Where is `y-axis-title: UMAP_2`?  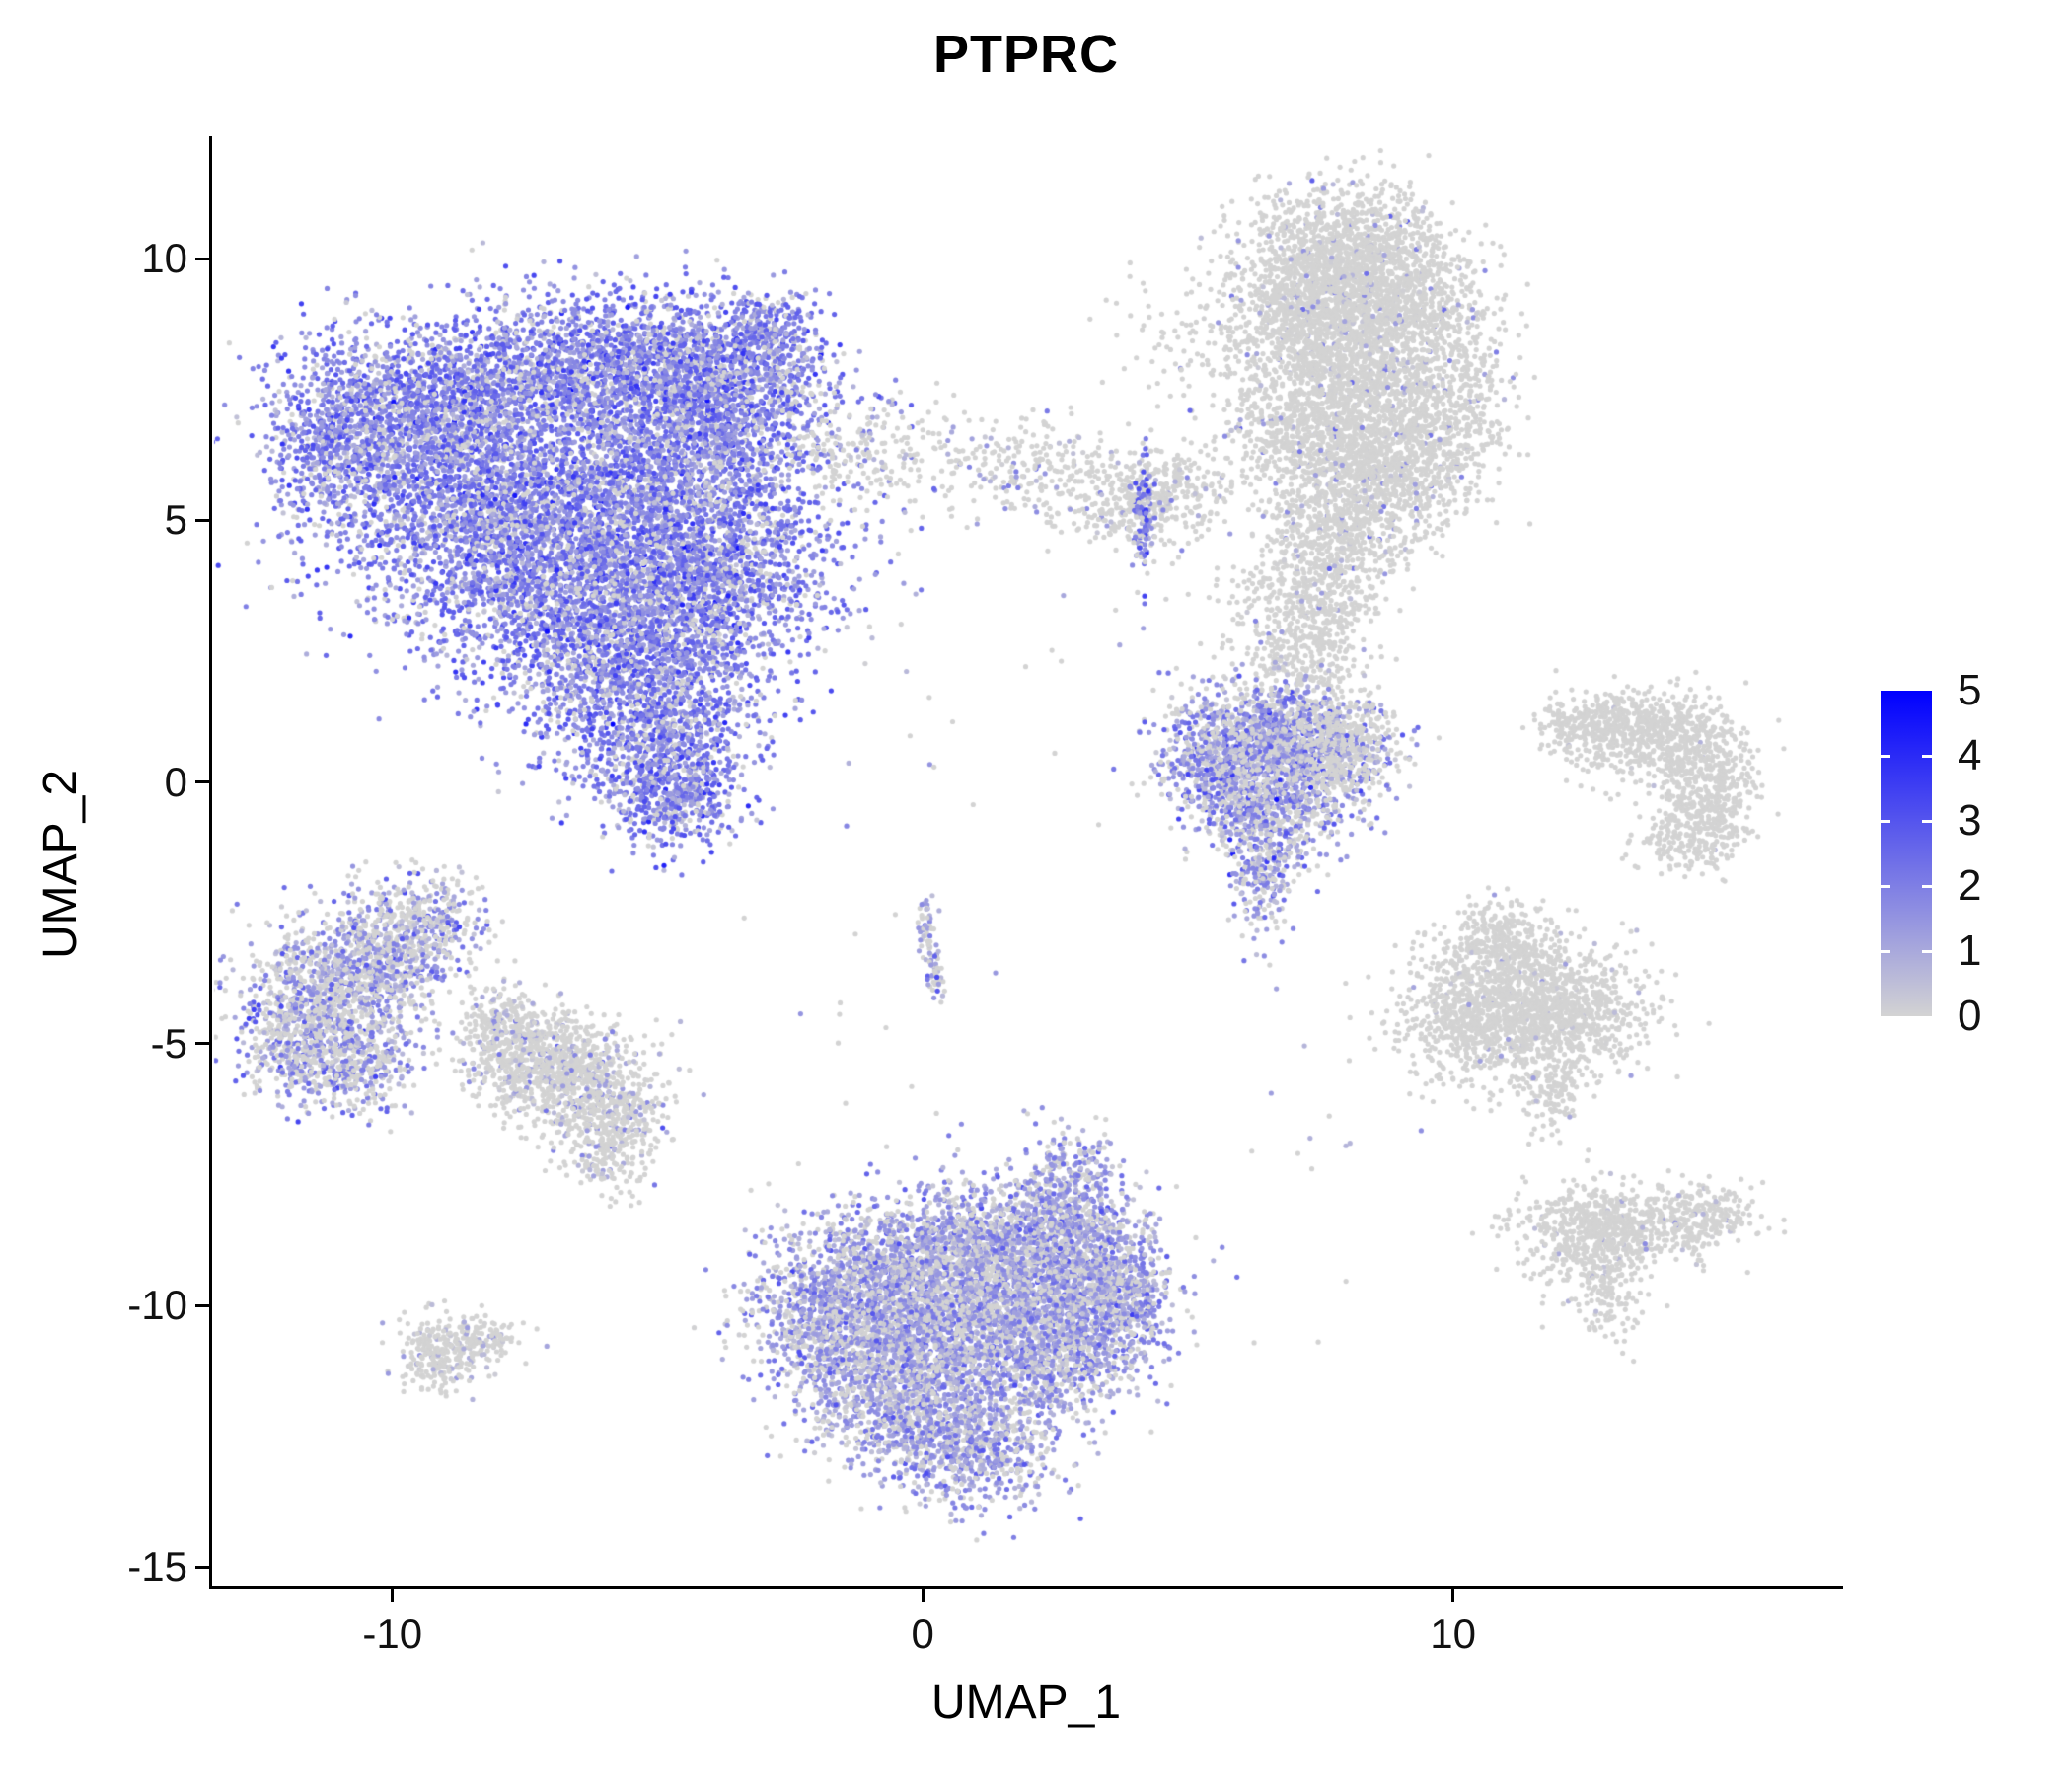
y-axis-title: UMAP_2 is located at coordinates (61, 865).